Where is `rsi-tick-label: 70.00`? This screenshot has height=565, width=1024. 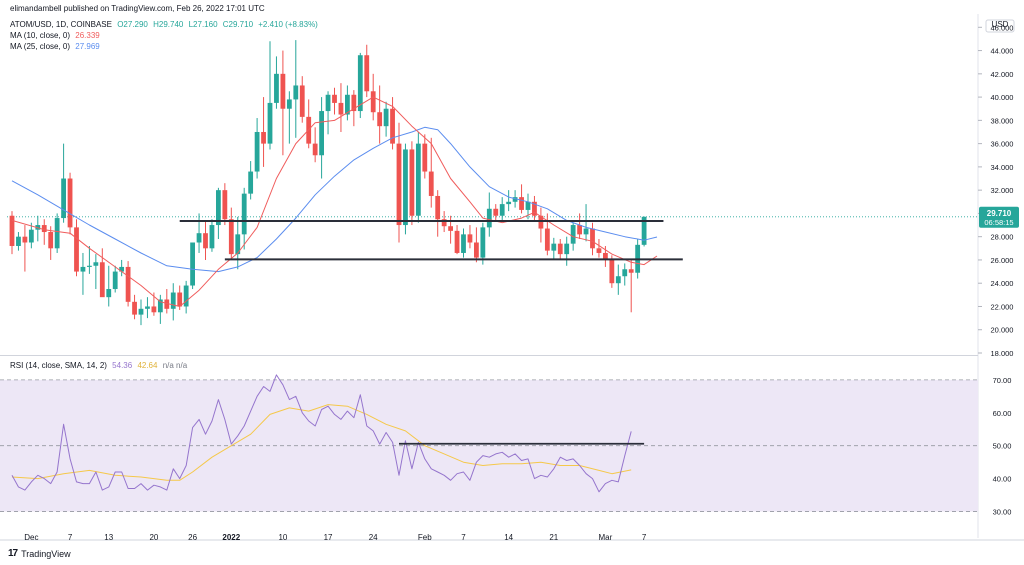 rsi-tick-label: 70.00 is located at coordinates (1002, 380).